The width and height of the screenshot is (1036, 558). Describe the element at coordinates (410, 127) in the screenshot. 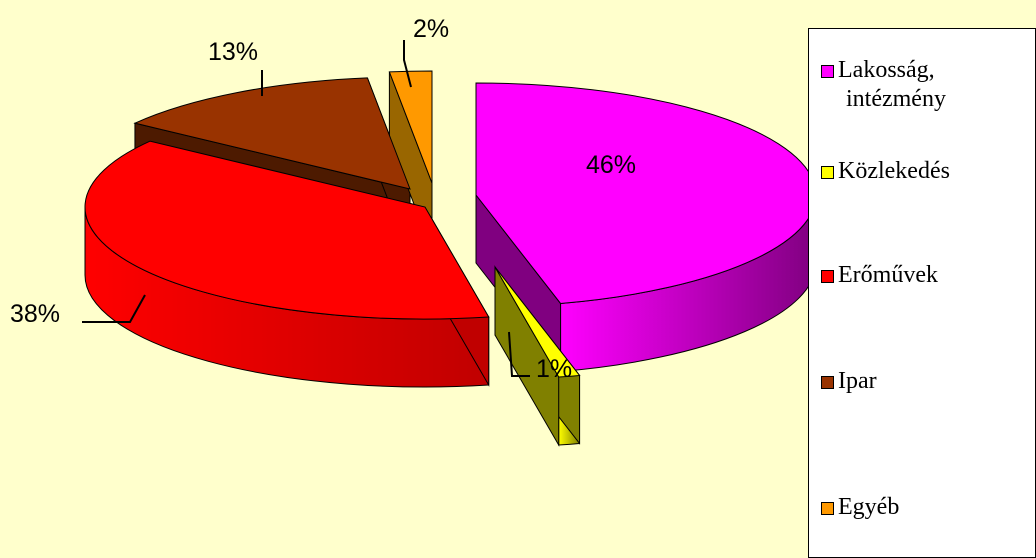

I see `slice-top-egyeb` at that location.